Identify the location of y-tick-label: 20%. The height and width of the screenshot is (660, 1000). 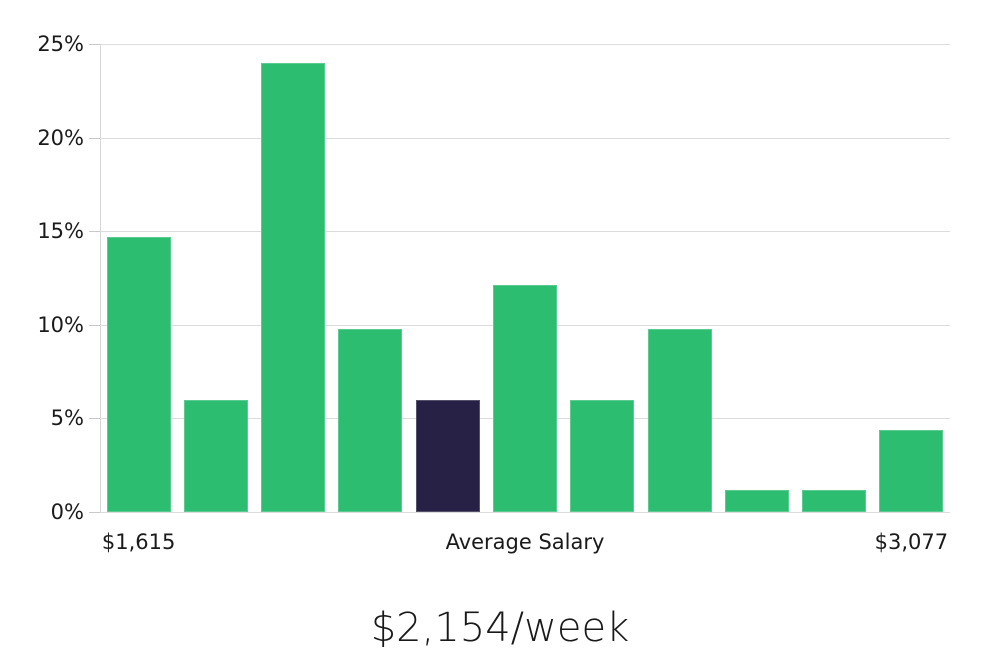
(60, 138).